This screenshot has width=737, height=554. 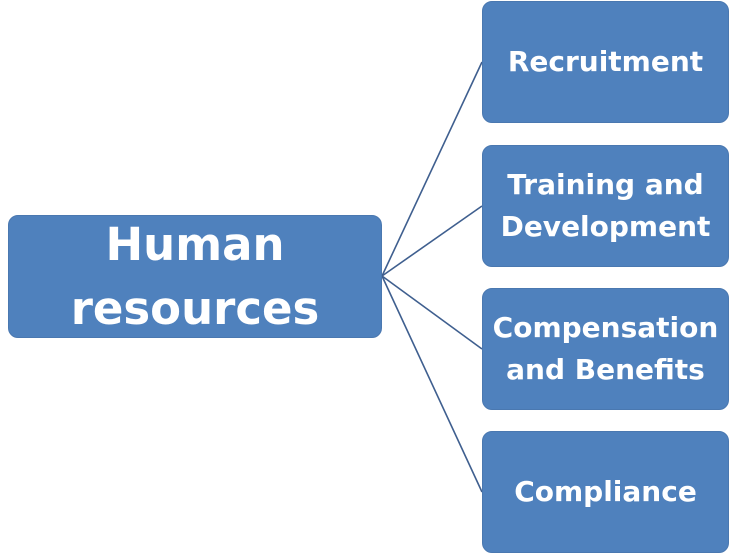 I want to click on child-node-compensation-and-benefits: Compensation and Benefits, so click(x=605, y=349).